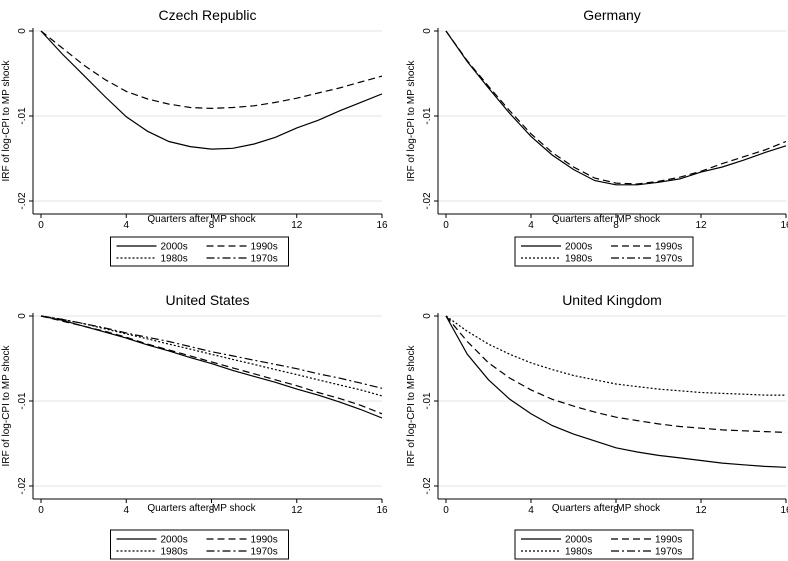 The image size is (788, 561). Describe the element at coordinates (207, 15) in the screenshot. I see `panel-title: Czech Republic` at that location.